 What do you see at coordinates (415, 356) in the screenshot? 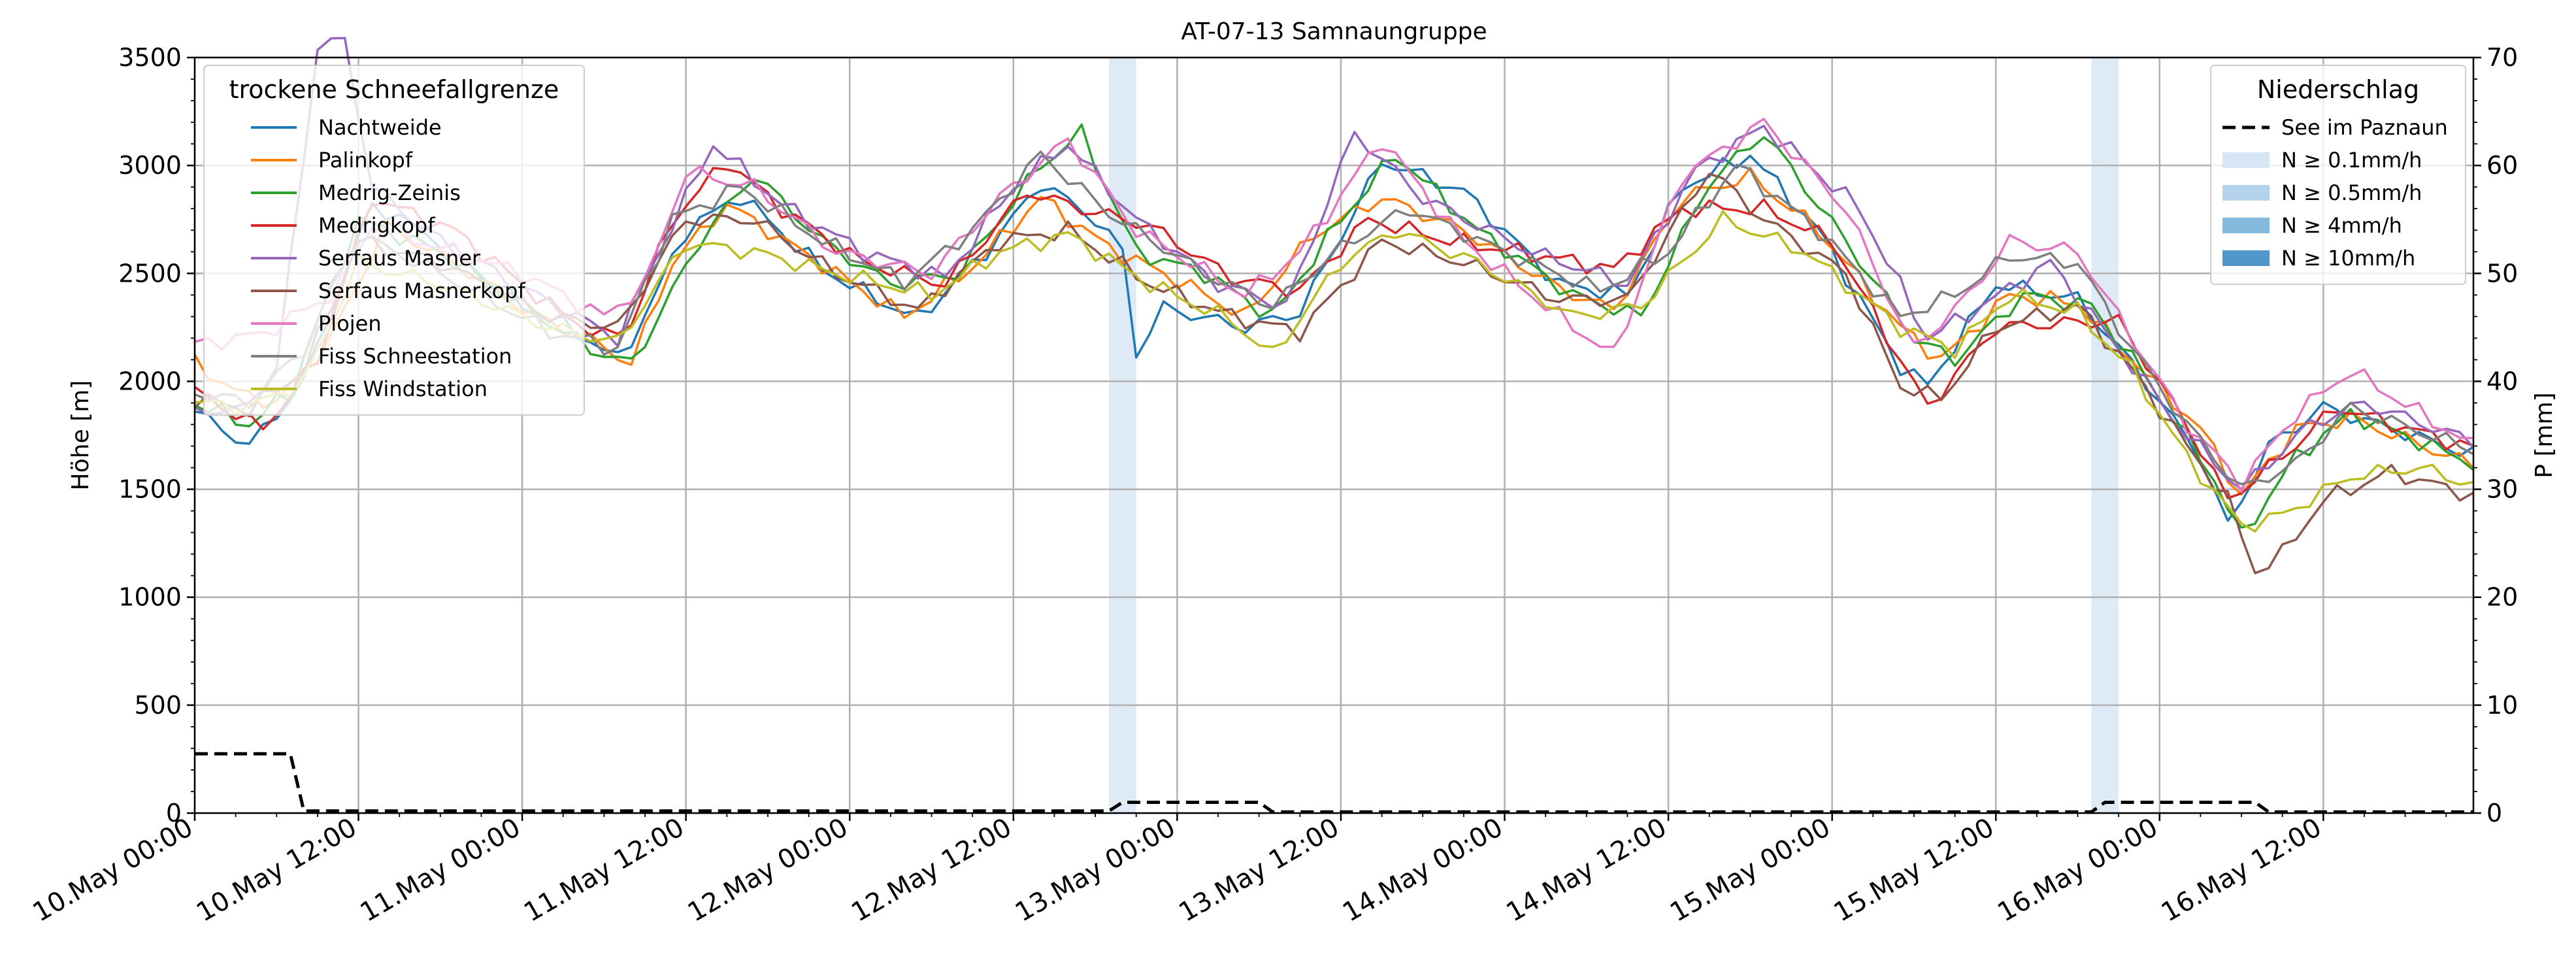
I see `legend-entry: Fiss Schneestation` at bounding box center [415, 356].